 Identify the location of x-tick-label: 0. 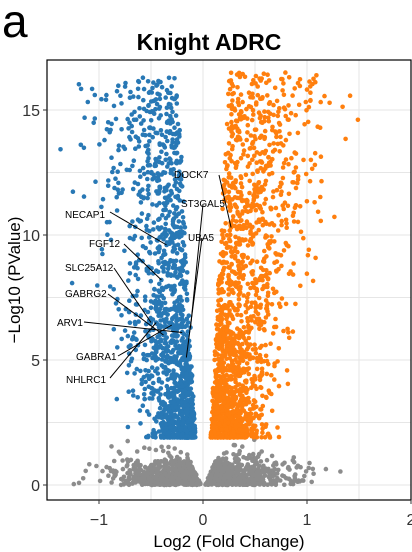
(203, 520).